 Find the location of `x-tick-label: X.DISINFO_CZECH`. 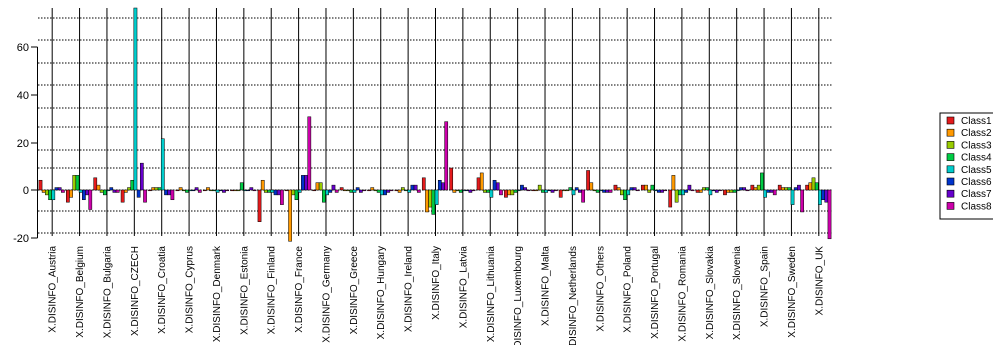

x-tick-label: X.DISINFO_CZECH is located at coordinates (135, 291).